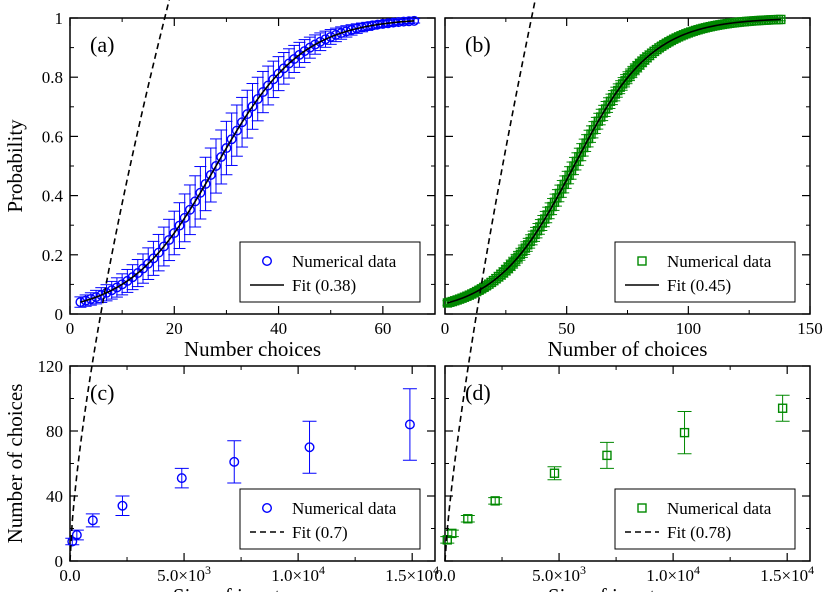 This screenshot has width=824, height=592. I want to click on x-tick-mantissa: 5.0, so click(167, 575).